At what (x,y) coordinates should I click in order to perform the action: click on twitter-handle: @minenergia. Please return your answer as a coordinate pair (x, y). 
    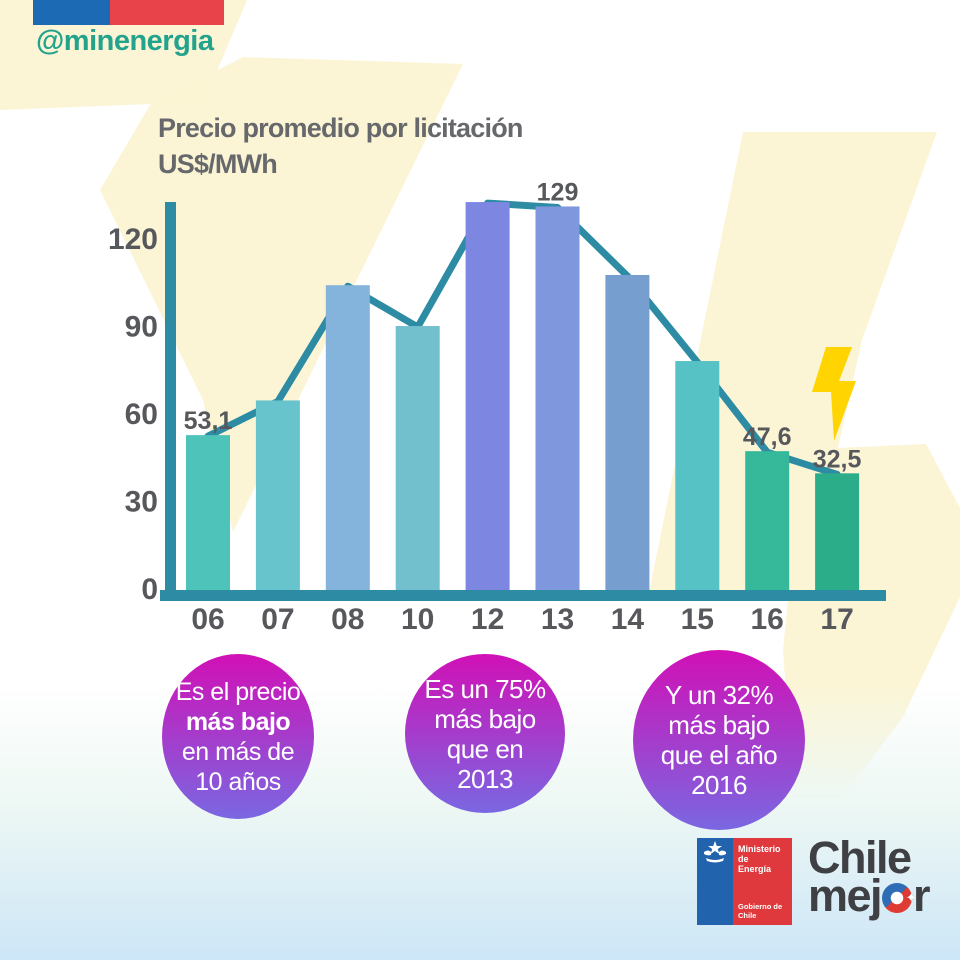
    Looking at the image, I should click on (125, 41).